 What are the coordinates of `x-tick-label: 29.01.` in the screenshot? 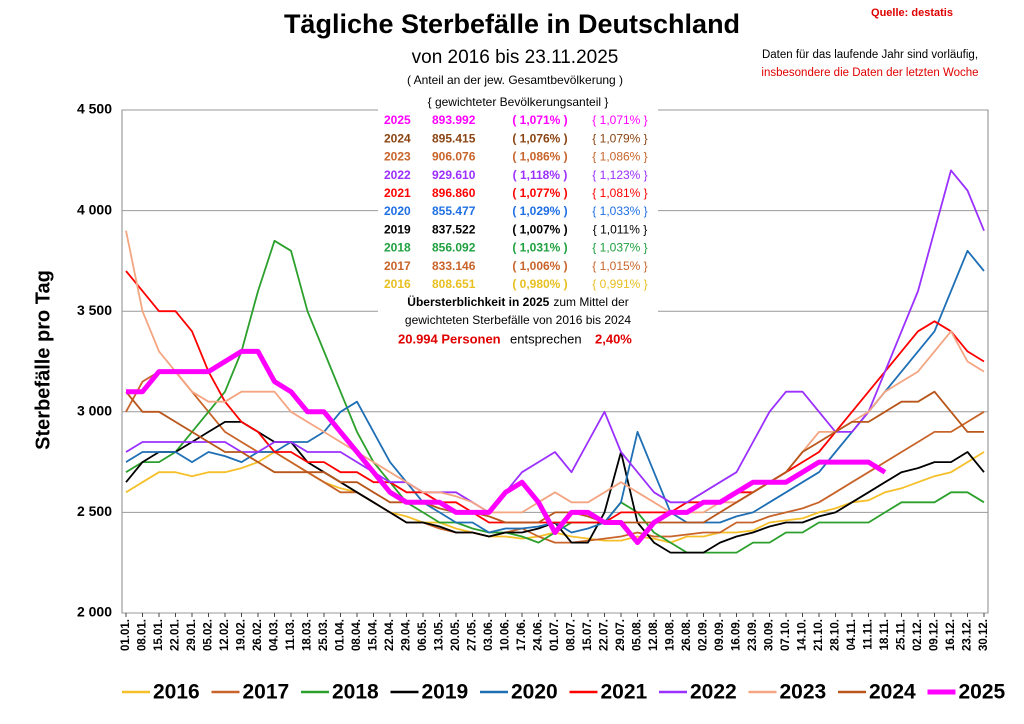 It's located at (192, 635).